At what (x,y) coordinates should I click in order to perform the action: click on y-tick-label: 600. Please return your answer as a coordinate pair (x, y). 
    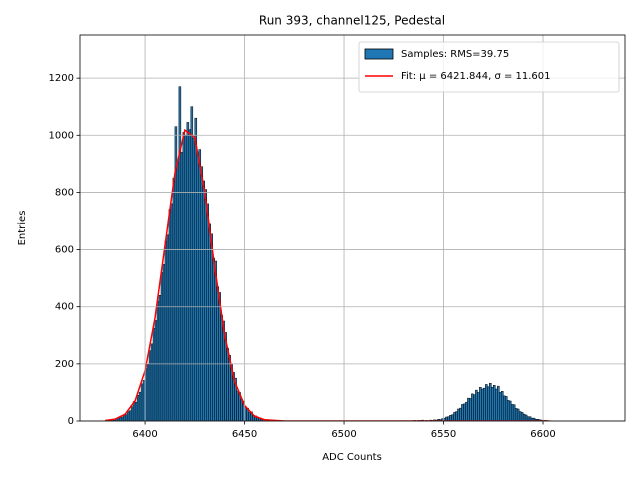
    Looking at the image, I should click on (64, 250).